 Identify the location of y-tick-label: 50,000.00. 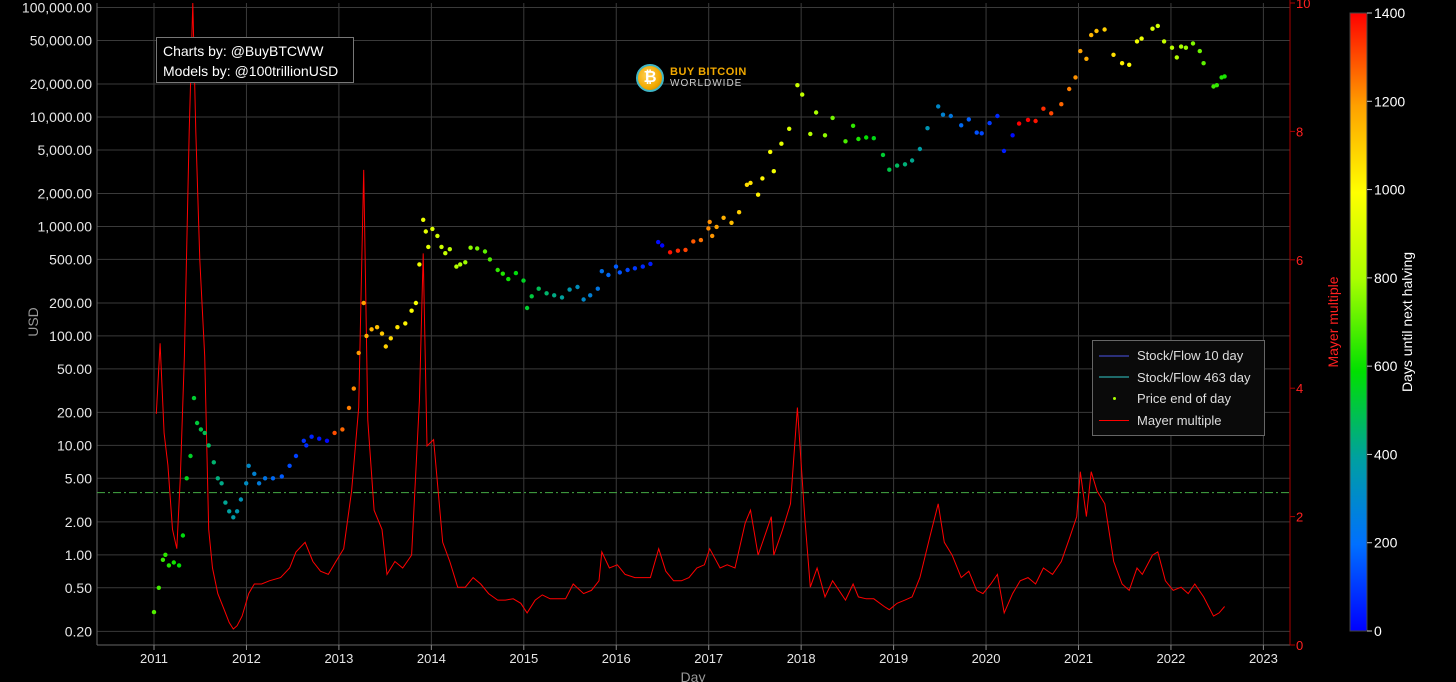
(61, 40).